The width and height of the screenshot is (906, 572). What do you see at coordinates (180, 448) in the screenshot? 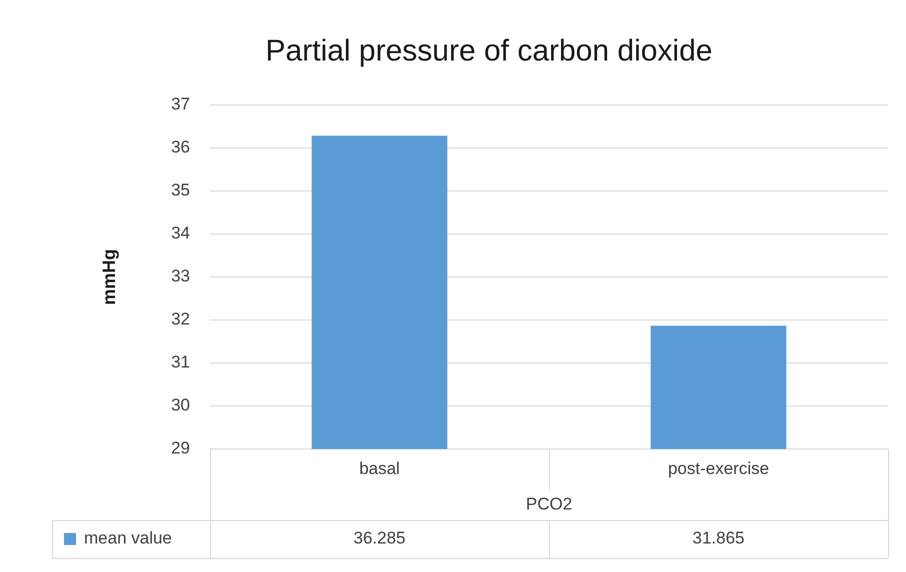
I see `y-tick-label: 29` at bounding box center [180, 448].